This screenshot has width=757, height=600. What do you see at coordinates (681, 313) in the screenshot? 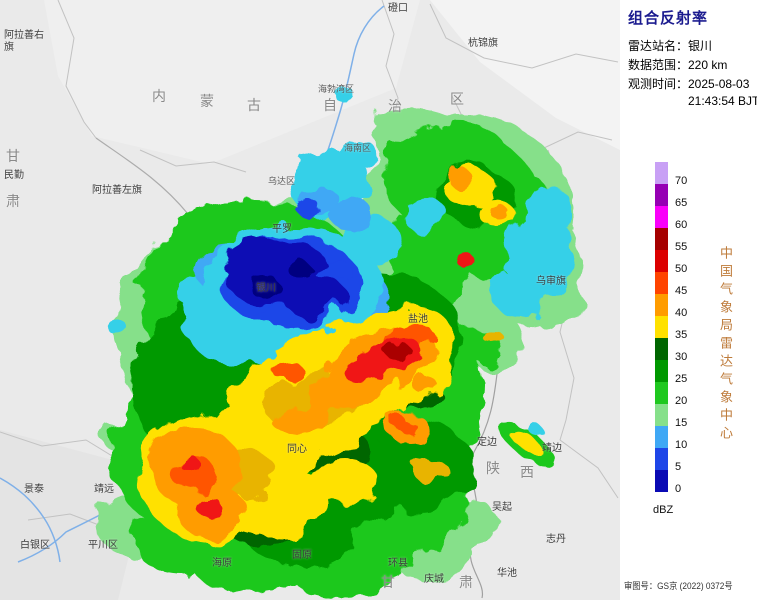
I see `legend-value: 40` at bounding box center [681, 313].